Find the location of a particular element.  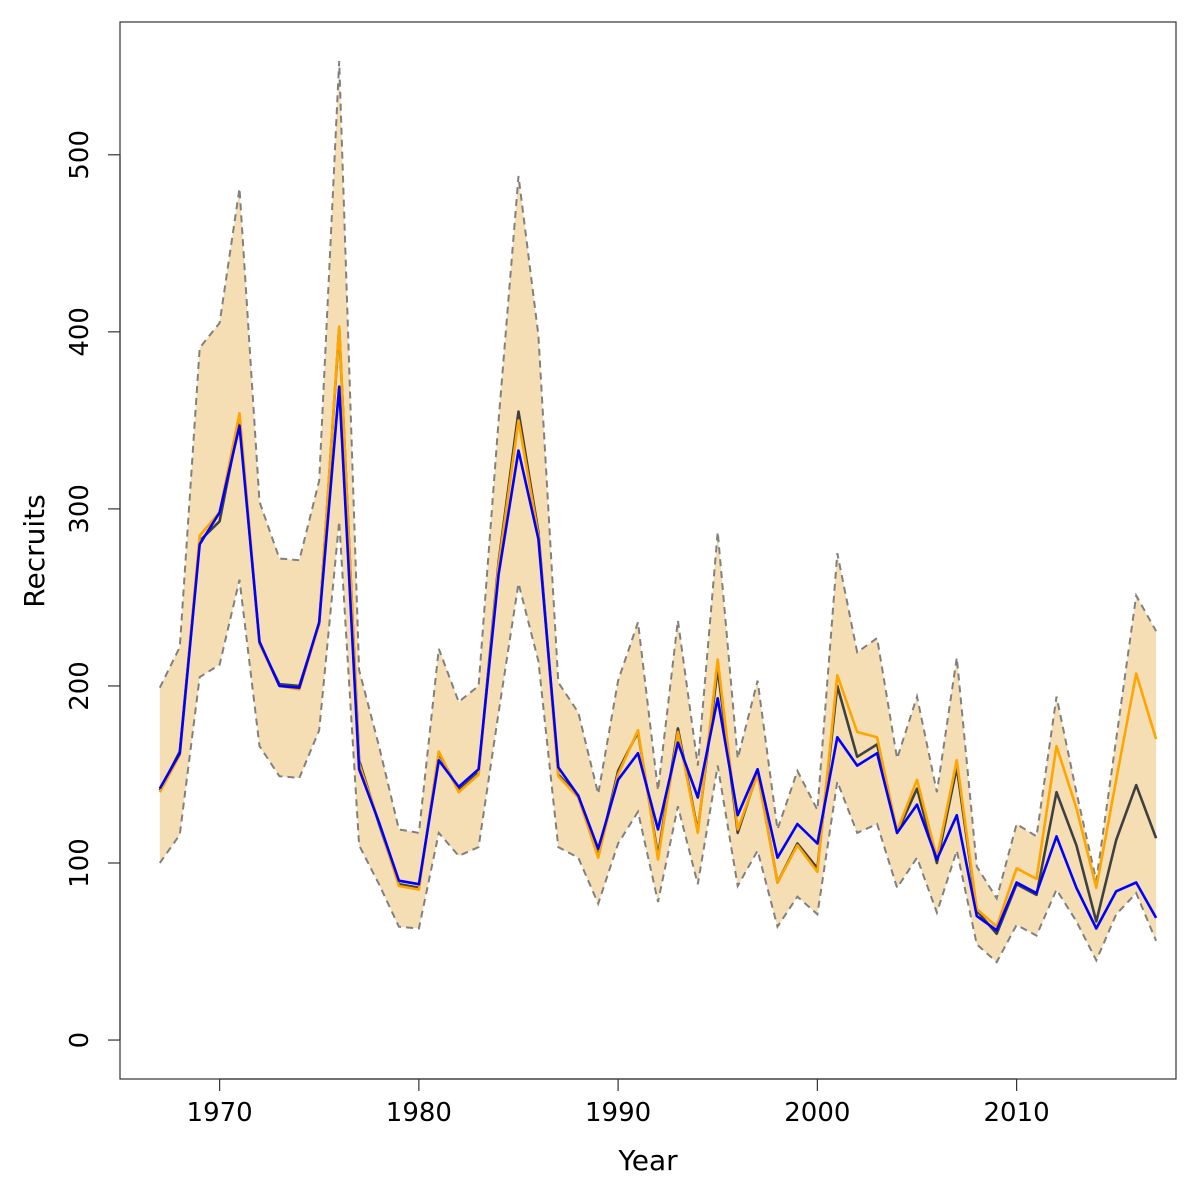

y-tick-label: 100 is located at coordinates (80, 863).